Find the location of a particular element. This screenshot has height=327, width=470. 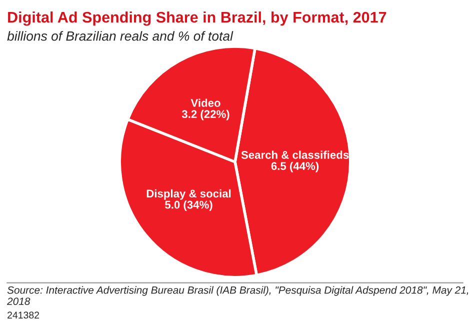

slice-label: Display & social is located at coordinates (188, 194).